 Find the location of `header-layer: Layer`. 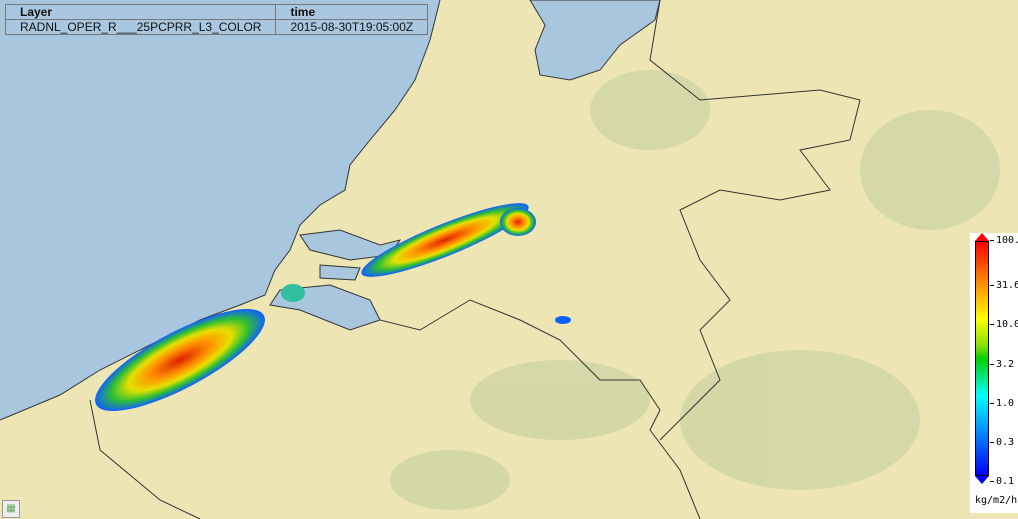

header-layer: Layer is located at coordinates (140, 12).